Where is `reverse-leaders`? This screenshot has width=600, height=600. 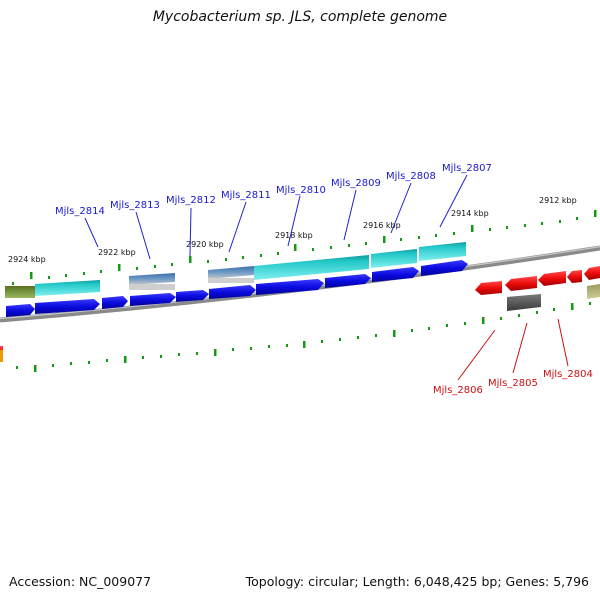 reverse-leaders is located at coordinates (513, 349).